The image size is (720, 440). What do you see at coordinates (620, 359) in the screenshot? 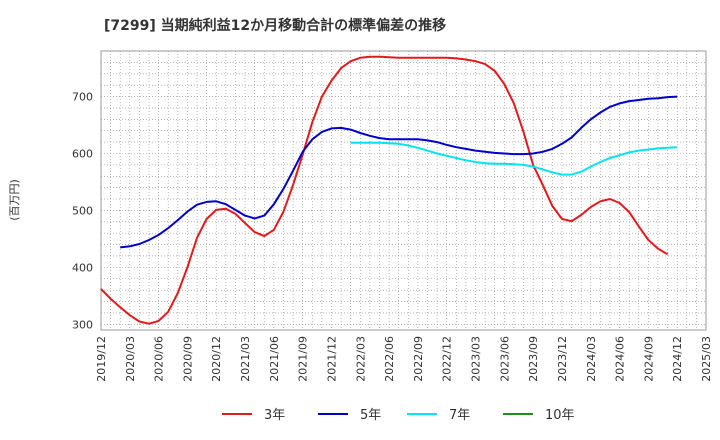
I see `x-tick-label: 2024/06` at bounding box center [620, 359].